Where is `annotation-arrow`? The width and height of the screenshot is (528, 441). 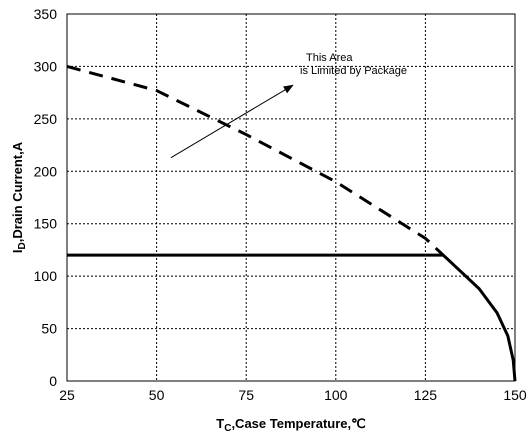
annotation-arrow is located at coordinates (232, 121).